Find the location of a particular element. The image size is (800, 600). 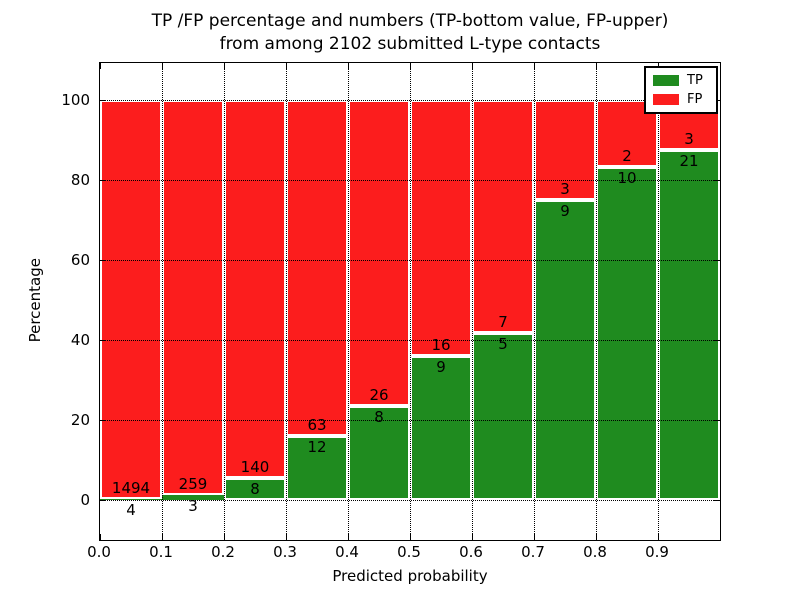

x-tick-label: 0.9 is located at coordinates (657, 552).